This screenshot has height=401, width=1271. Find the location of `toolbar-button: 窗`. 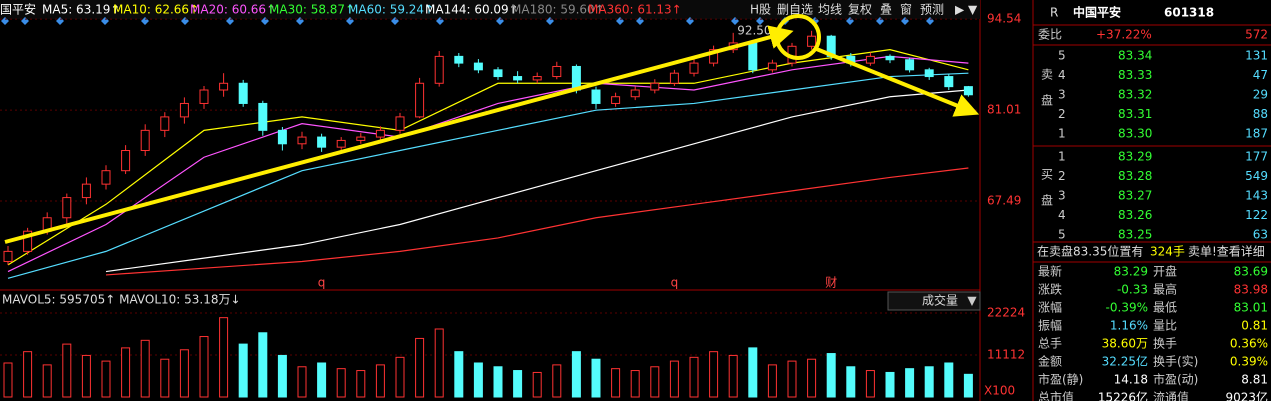

toolbar-button: 窗 is located at coordinates (906, 10).